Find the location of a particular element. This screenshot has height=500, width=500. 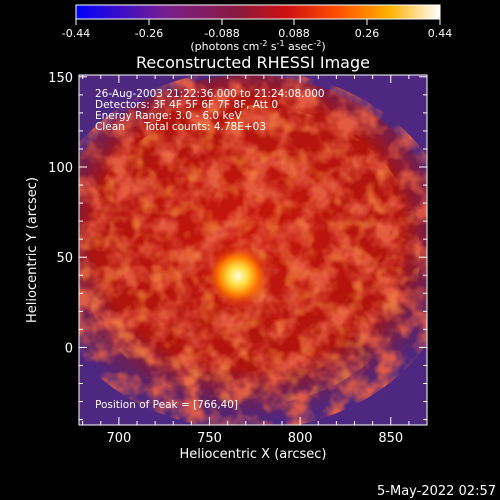

x-tick-label: 800 is located at coordinates (300, 438).